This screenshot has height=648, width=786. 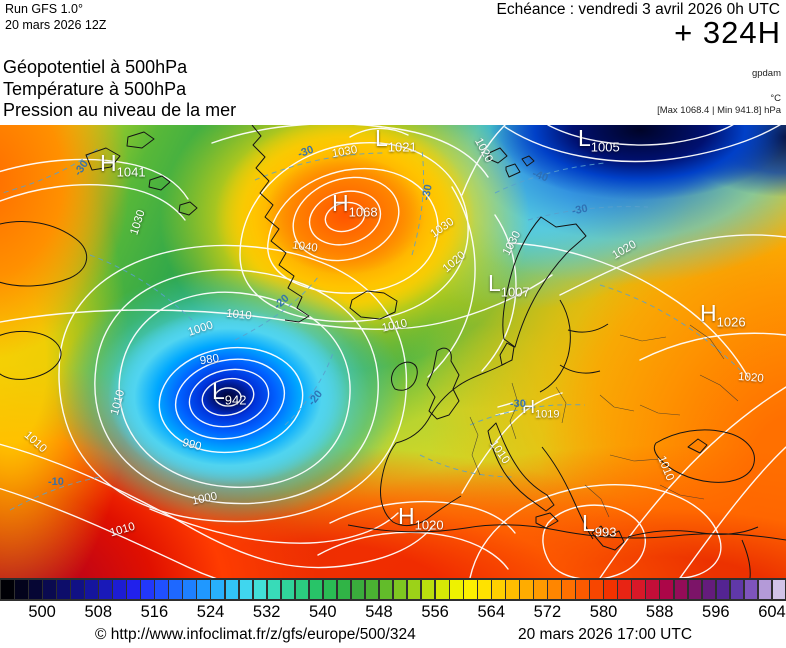 What do you see at coordinates (266, 612) in the screenshot?
I see `colorbar-tick: 532` at bounding box center [266, 612].